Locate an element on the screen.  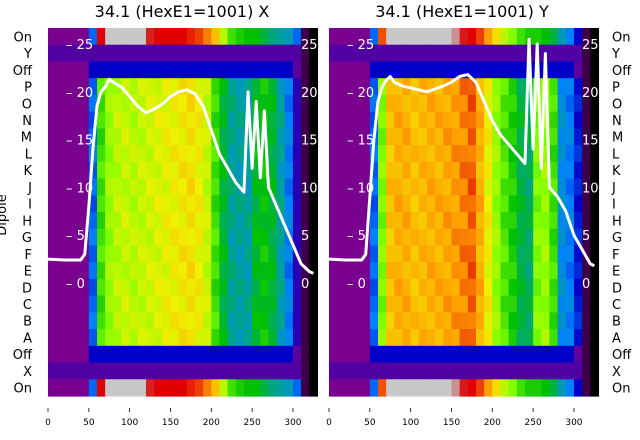
x-tick-label: 300 is located at coordinates (573, 423).